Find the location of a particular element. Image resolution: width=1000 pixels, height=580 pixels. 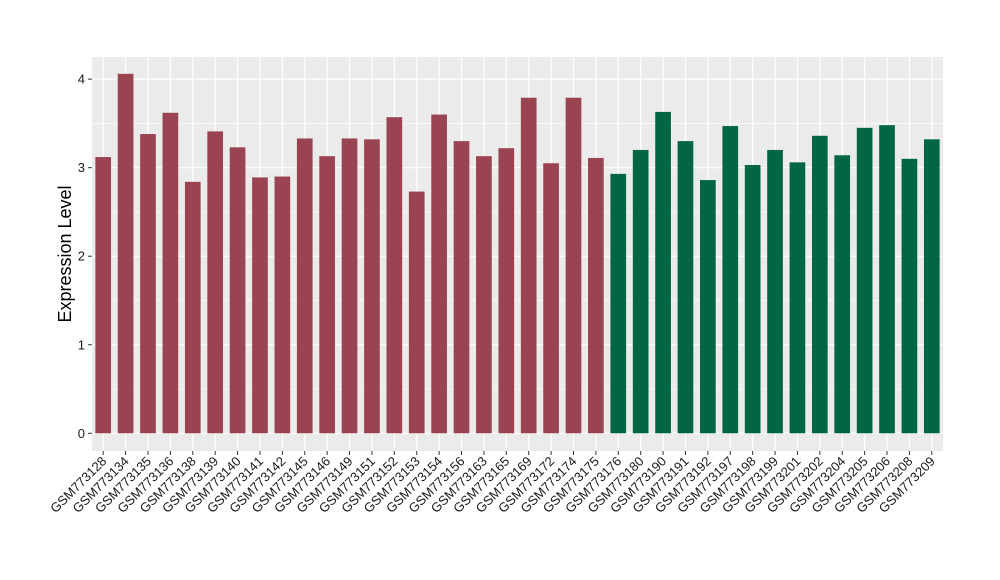

bar-GSM773191 is located at coordinates (685, 287).